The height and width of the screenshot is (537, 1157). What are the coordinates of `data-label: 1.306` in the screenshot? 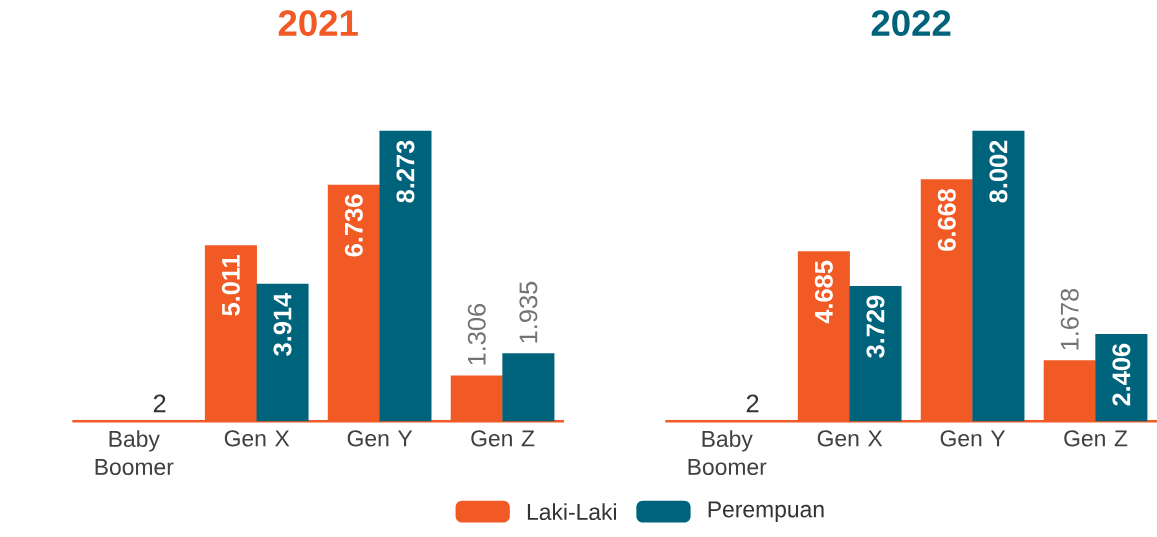 It's located at (476, 334).